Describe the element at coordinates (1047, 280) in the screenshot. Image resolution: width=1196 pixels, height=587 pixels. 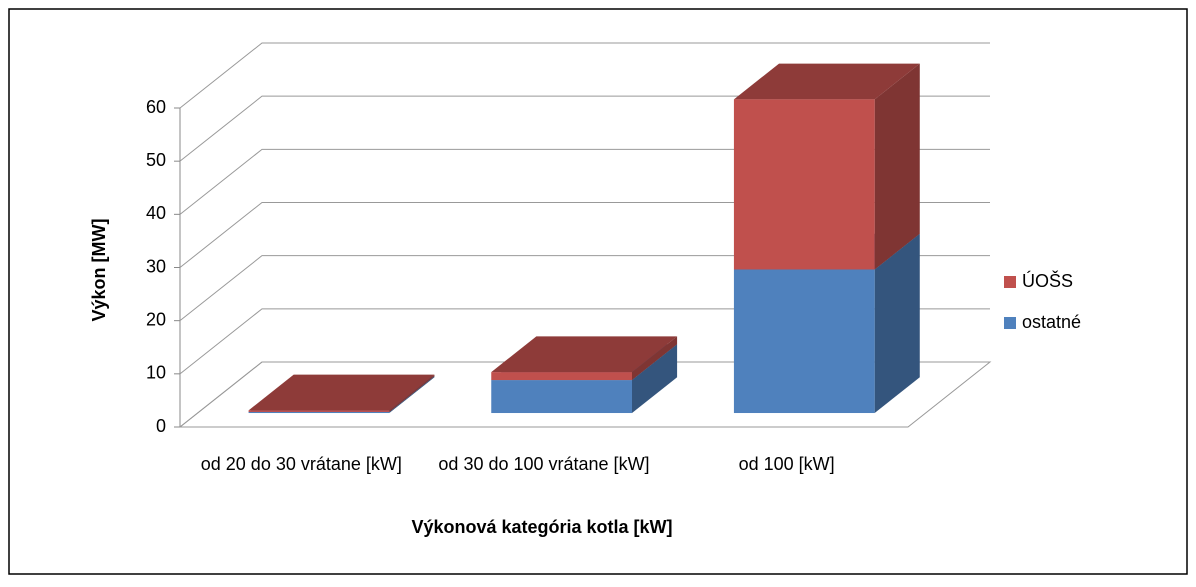
I see `legend-label: ÚOŠS` at that location.